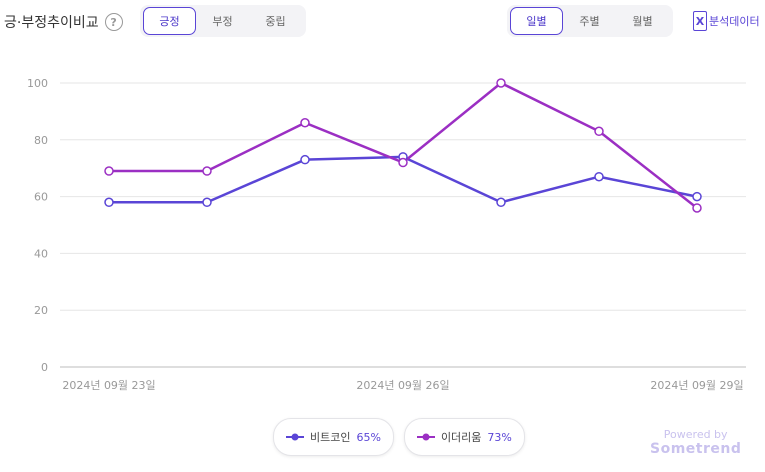 This screenshot has height=472, width=765. I want to click on legend-item-bitcoin: 비트코인 65%, so click(333, 437).